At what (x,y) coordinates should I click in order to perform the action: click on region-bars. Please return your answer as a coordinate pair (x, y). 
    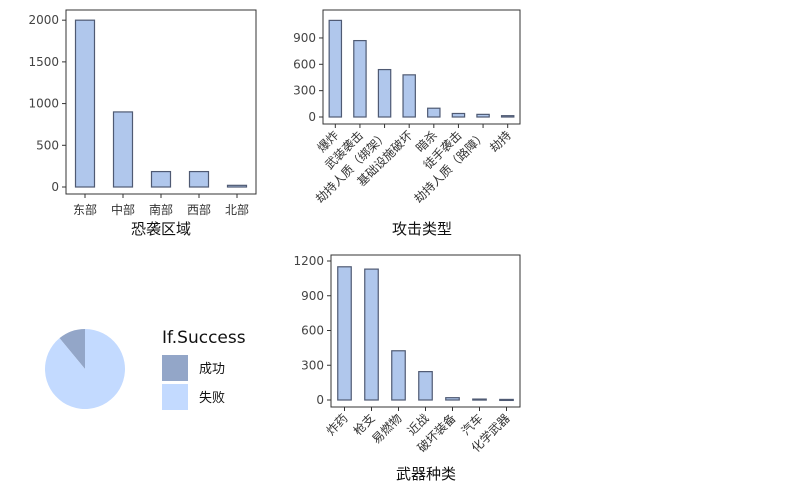
    Looking at the image, I should click on (161, 103).